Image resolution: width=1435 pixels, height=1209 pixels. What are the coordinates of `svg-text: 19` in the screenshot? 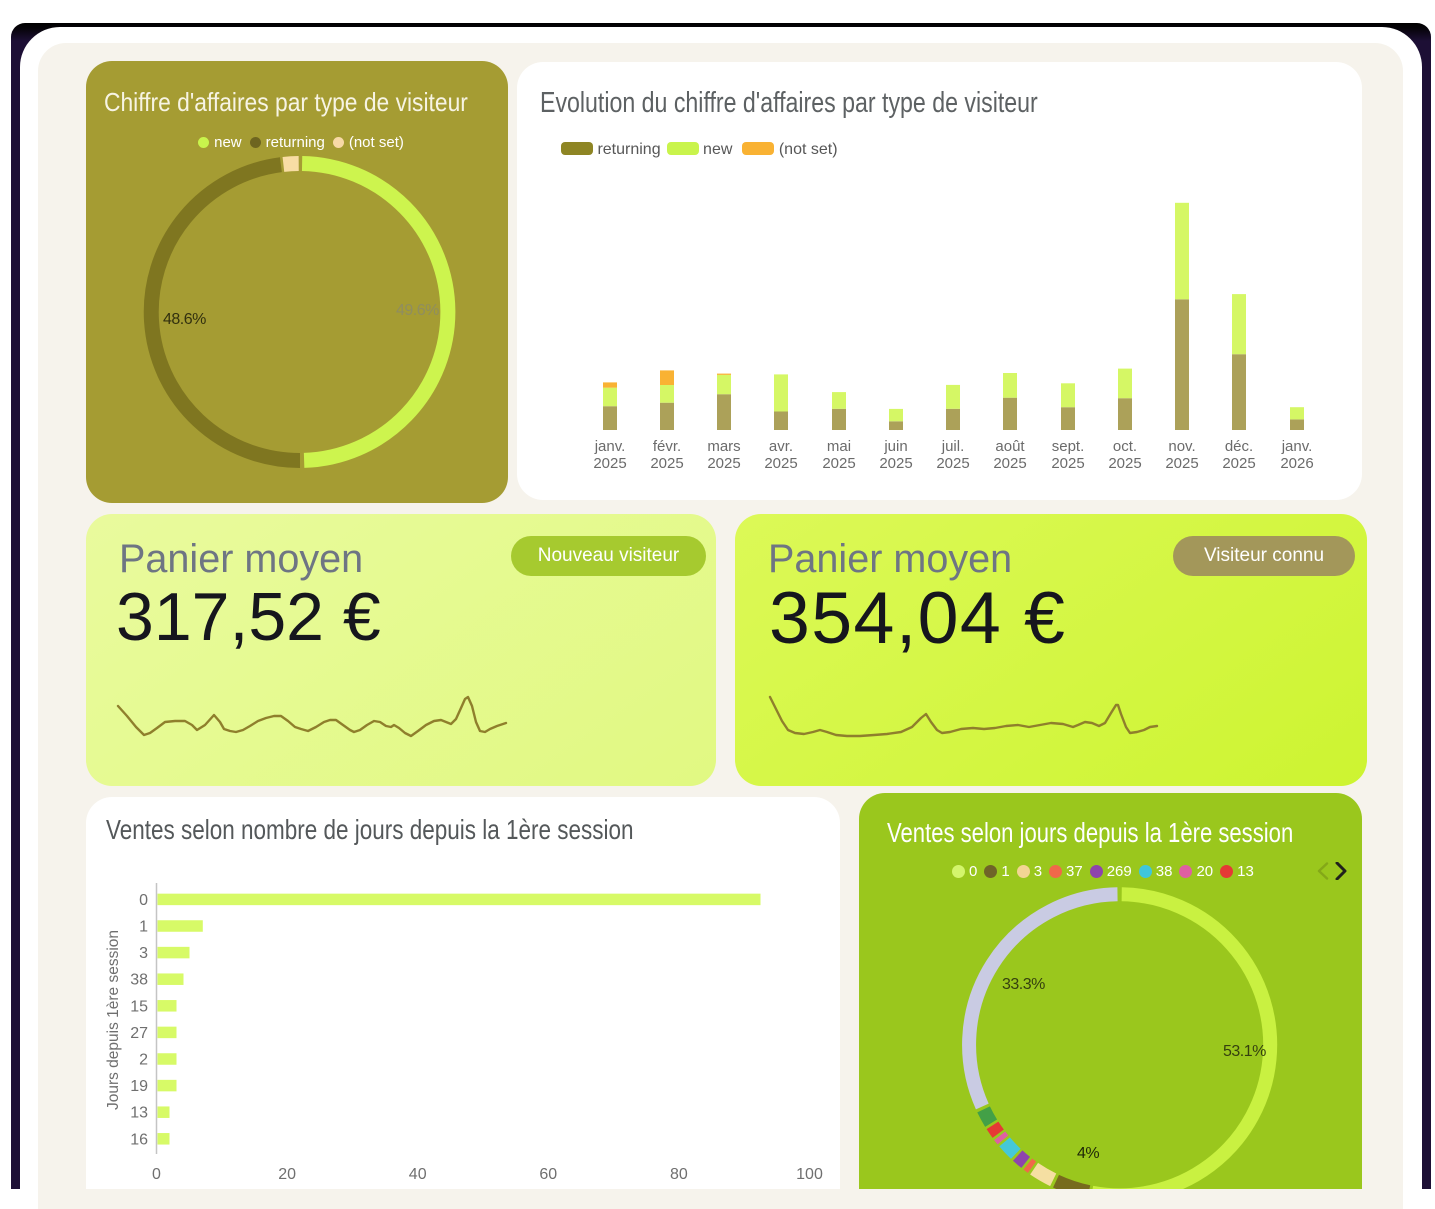 It's located at (139, 1086).